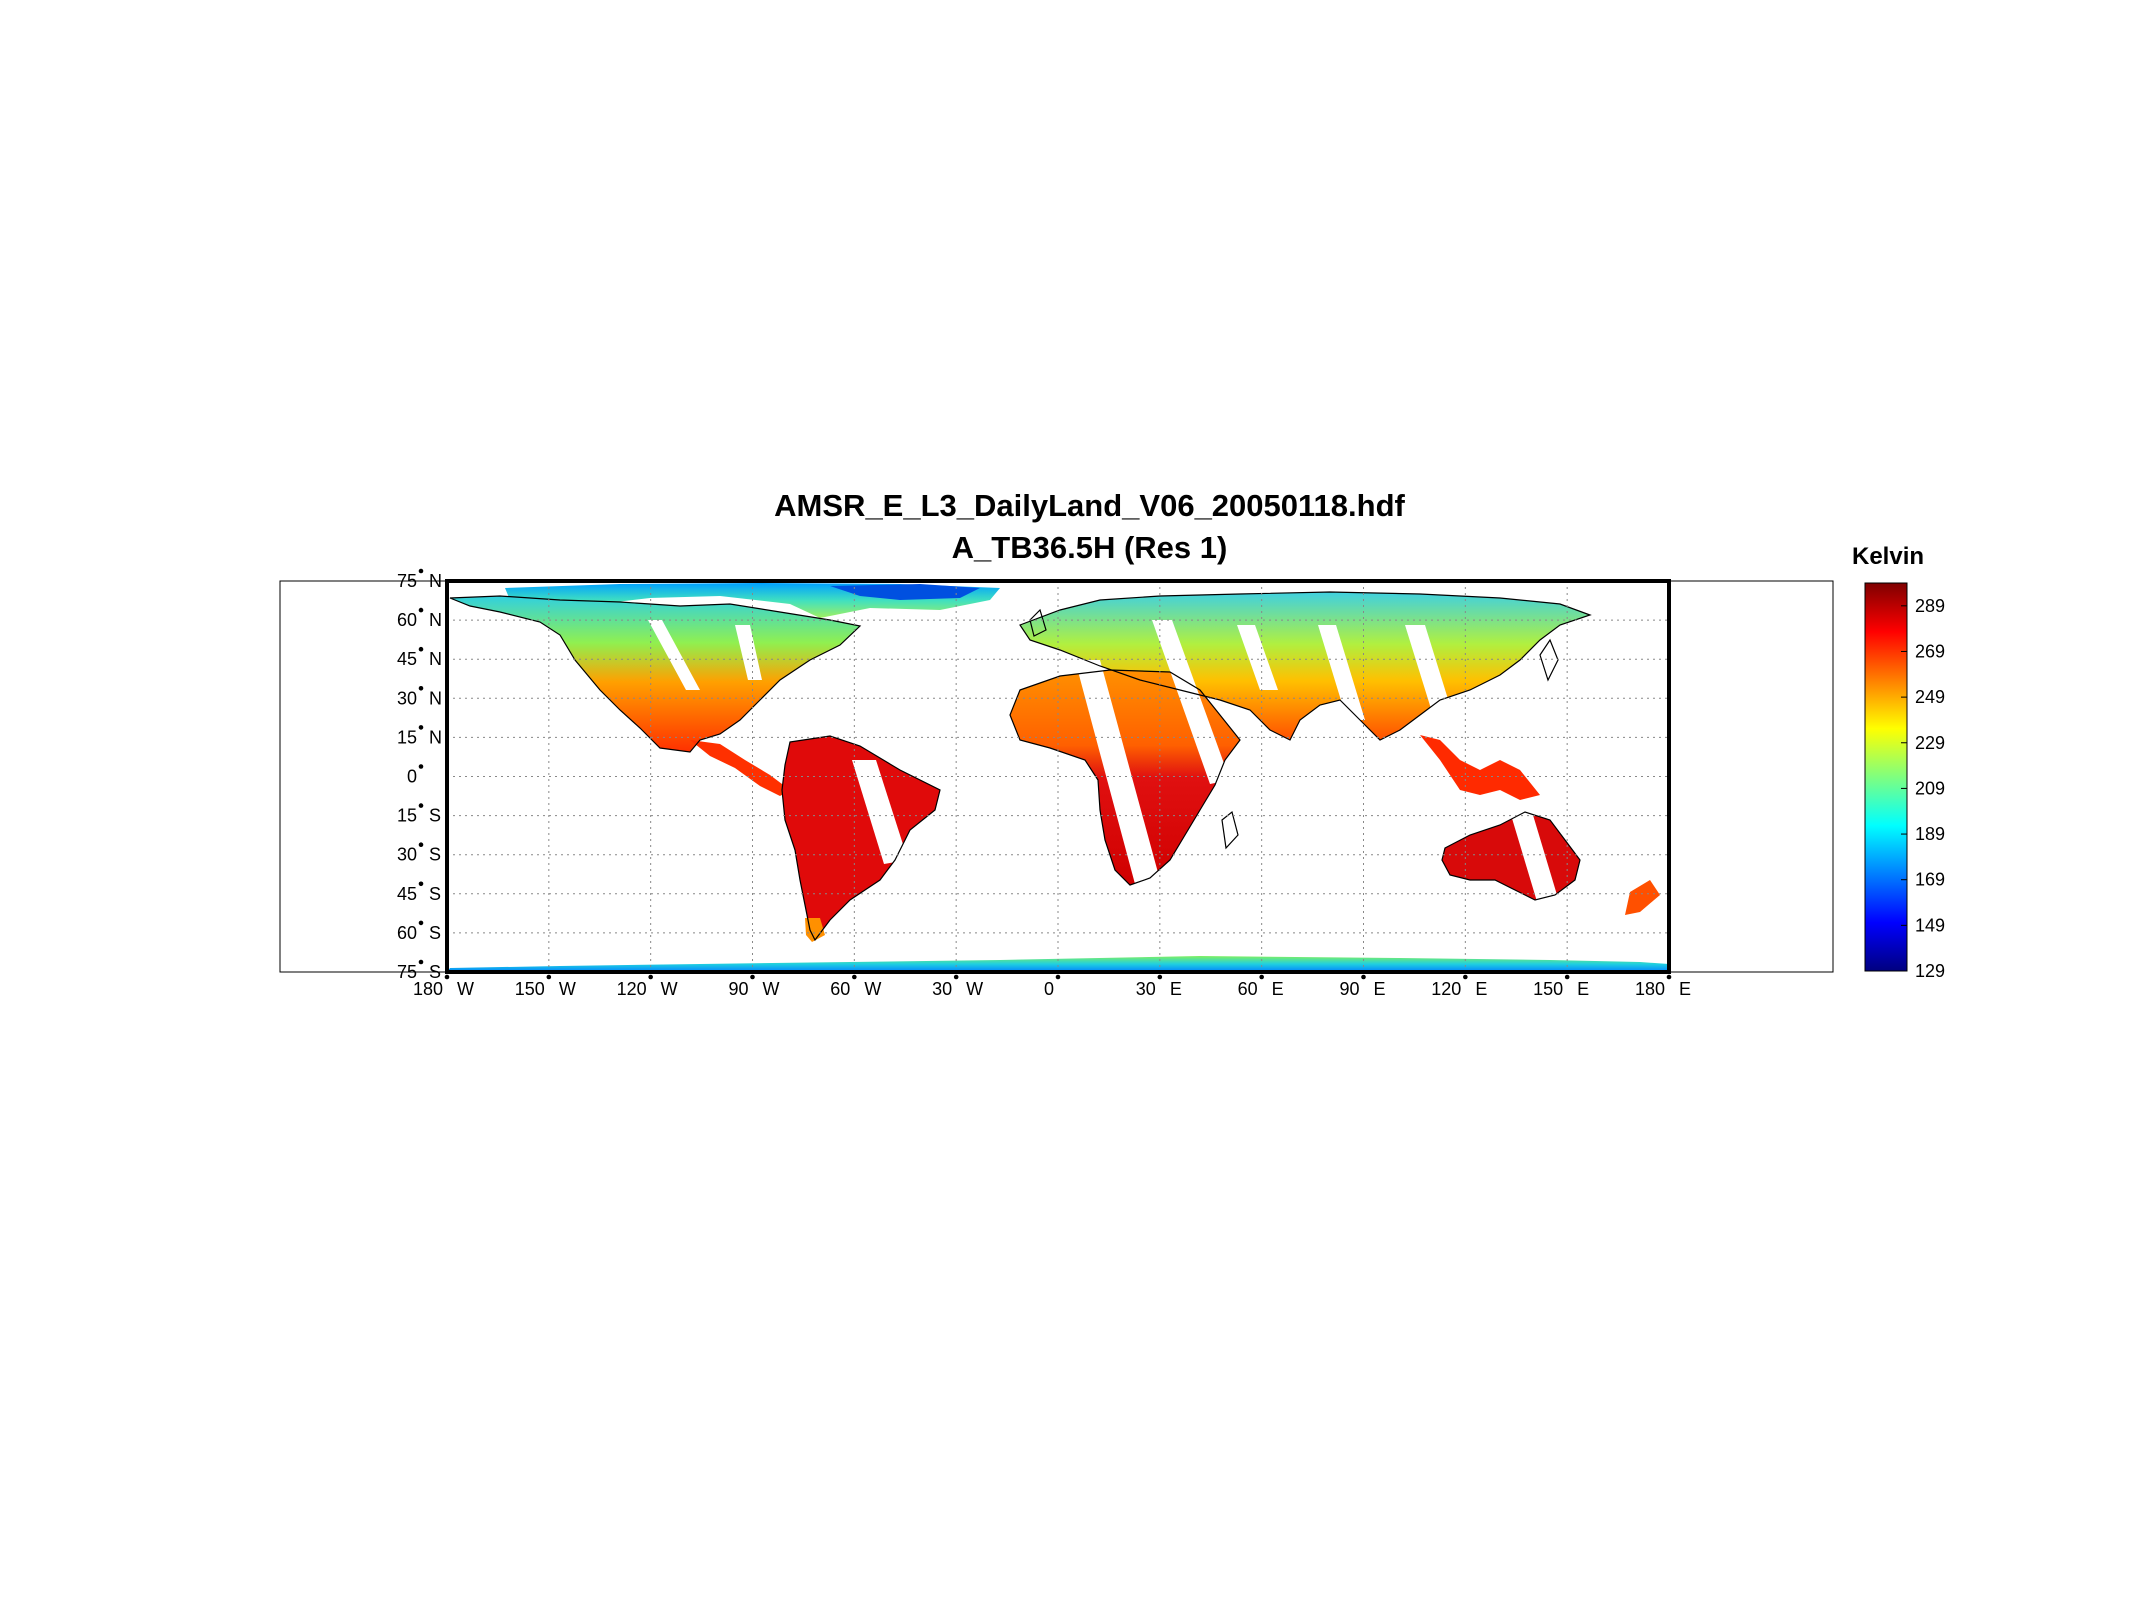  I want to click on colorbar-tick-label: 249, so click(1930, 697).